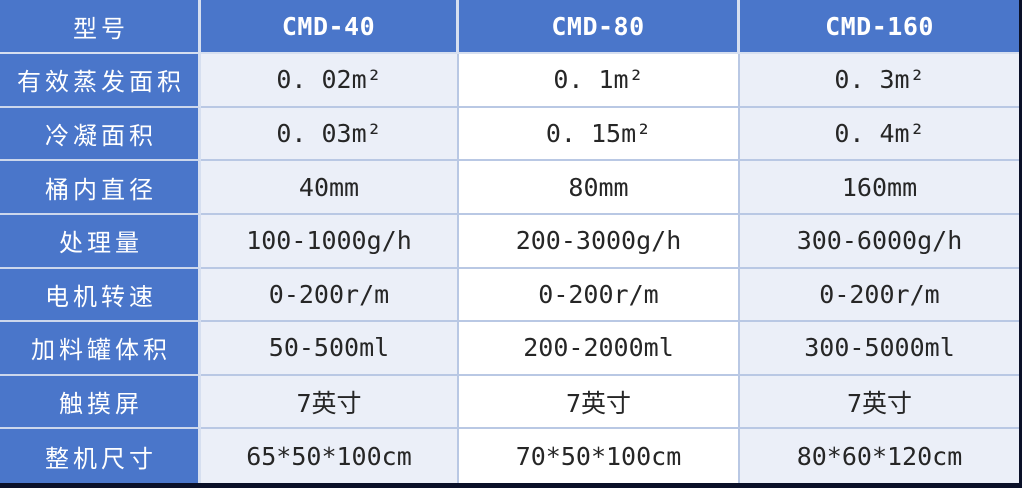 This screenshot has height=488, width=1022. I want to click on table-row-motor-speed: 电机转速 0-200r/m 0-200r/m 0-200r/m, so click(509, 295).